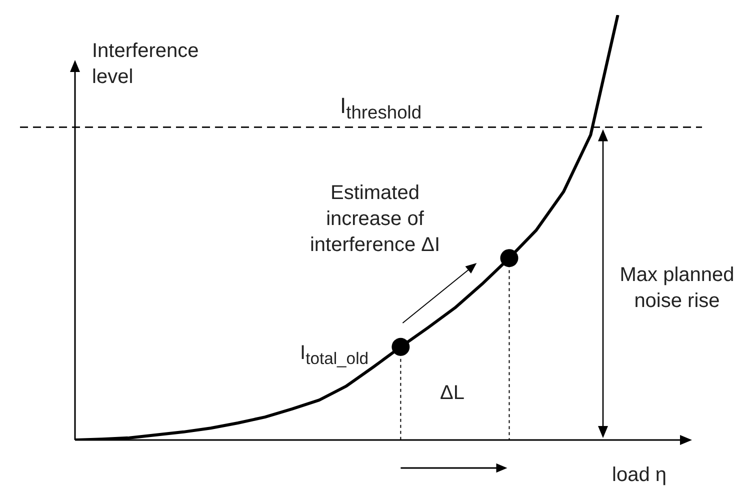 This screenshot has height=497, width=750. I want to click on x-axis-title: load η, so click(639, 475).